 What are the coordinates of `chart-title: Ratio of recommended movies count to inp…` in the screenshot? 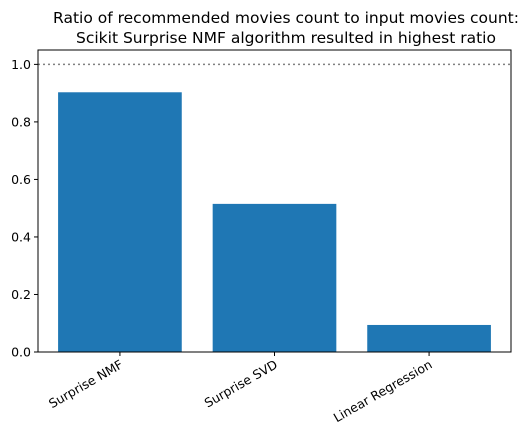 It's located at (286, 28).